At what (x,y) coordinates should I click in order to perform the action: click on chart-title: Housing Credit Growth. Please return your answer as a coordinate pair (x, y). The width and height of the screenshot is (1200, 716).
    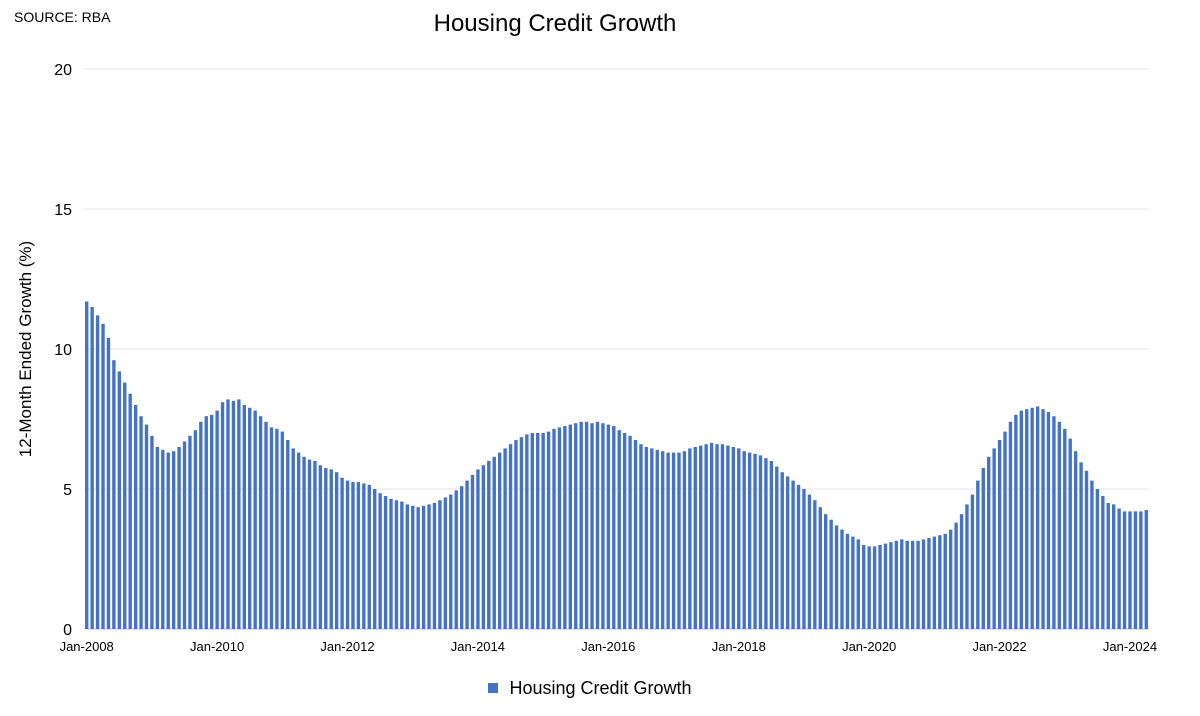
    Looking at the image, I should click on (555, 23).